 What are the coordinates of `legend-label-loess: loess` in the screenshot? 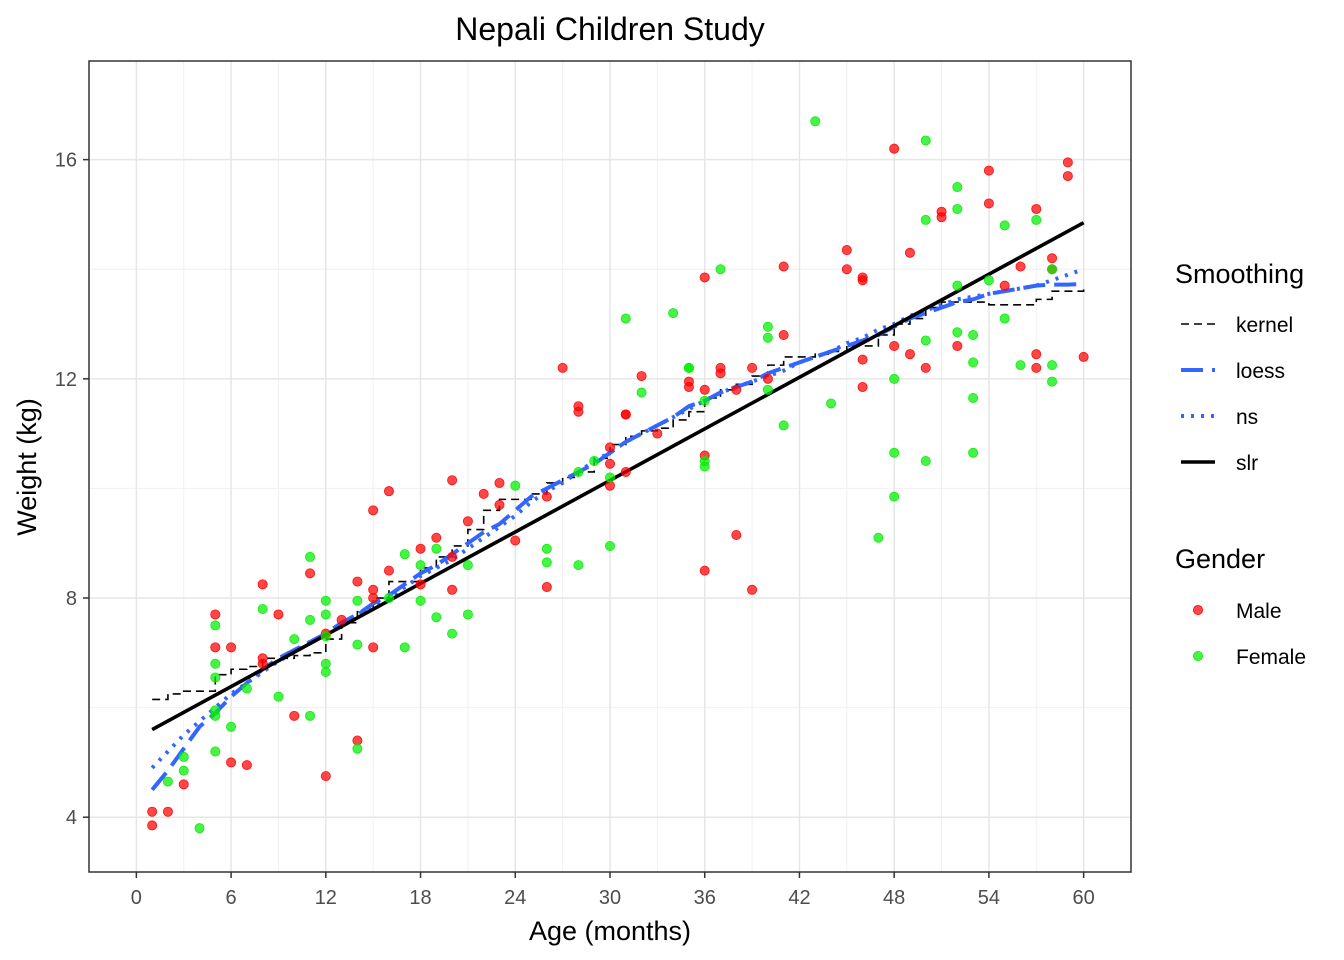 It's located at (1260, 371).